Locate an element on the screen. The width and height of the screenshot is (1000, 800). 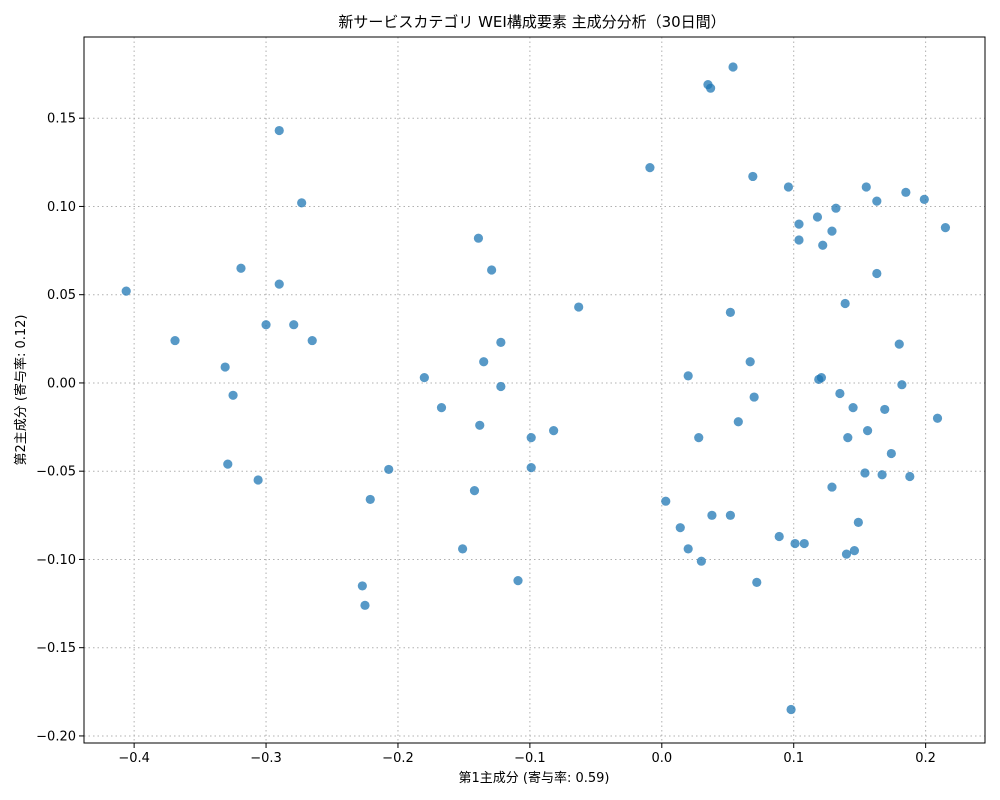
chart-title: 新サービスカテゴリ WEI構成要素 主成分分析（30日間） is located at coordinates (531, 22).